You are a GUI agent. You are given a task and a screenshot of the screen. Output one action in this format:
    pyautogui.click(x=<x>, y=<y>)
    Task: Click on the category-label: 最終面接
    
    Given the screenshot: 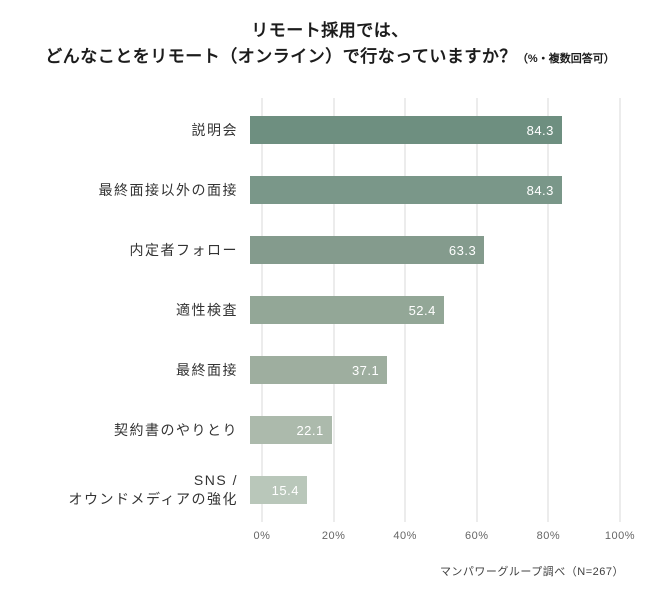 What is the action you would take?
    pyautogui.click(x=207, y=369)
    